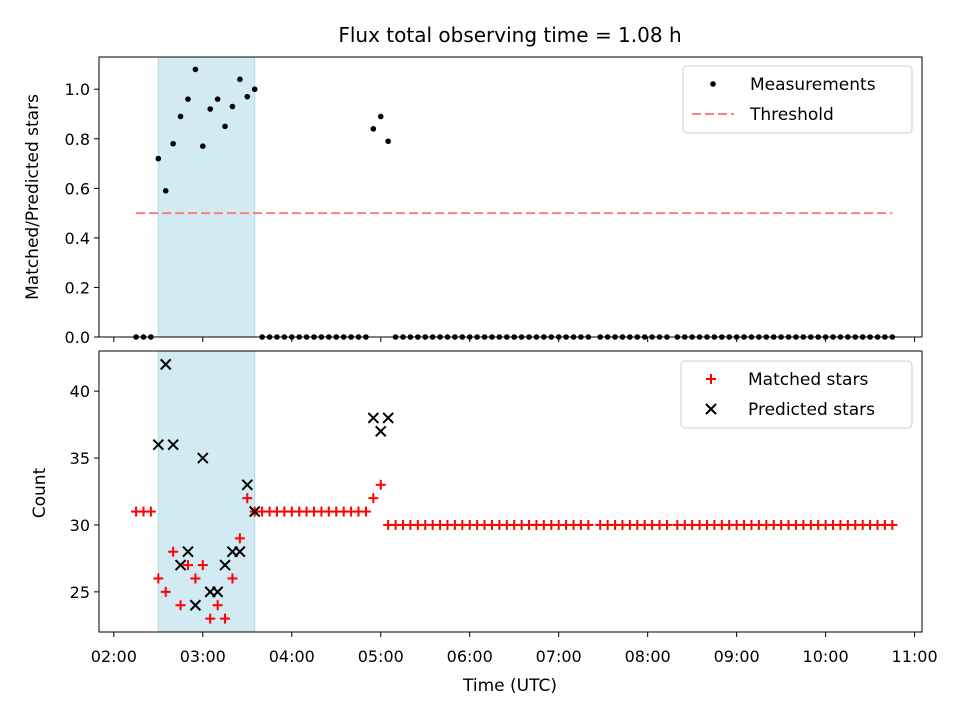 This screenshot has width=960, height=720. Describe the element at coordinates (509, 35) in the screenshot. I see `chart-title: Flux total observing time = 1.08 h` at that location.